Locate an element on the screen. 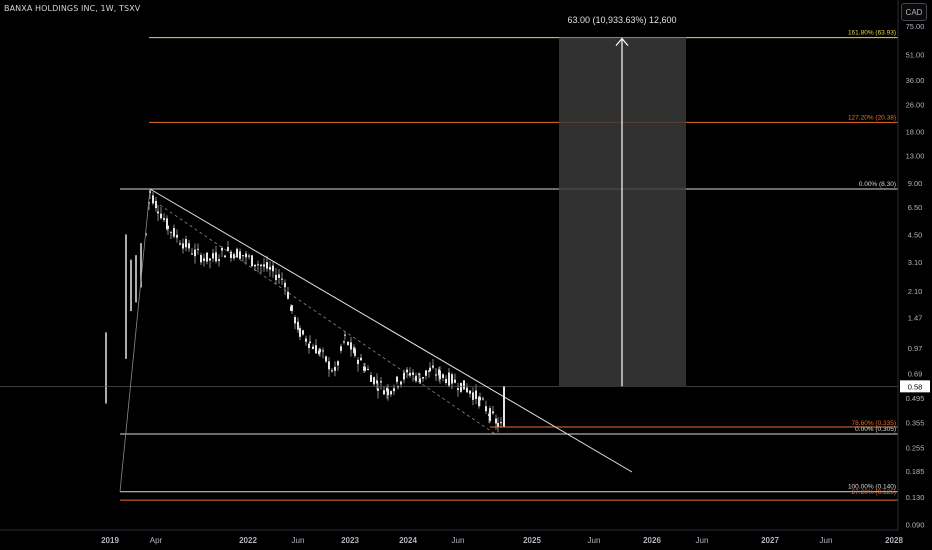 The image size is (932, 550). y-tick-label: 4.50 is located at coordinates (915, 234).